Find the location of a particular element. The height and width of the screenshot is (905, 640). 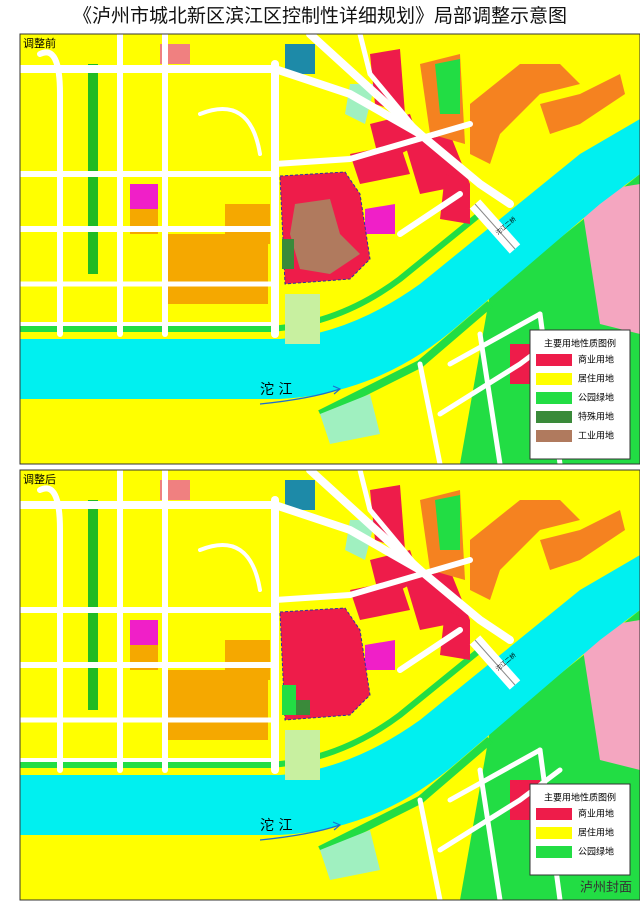

watermark: 泸州封面 is located at coordinates (606, 888).